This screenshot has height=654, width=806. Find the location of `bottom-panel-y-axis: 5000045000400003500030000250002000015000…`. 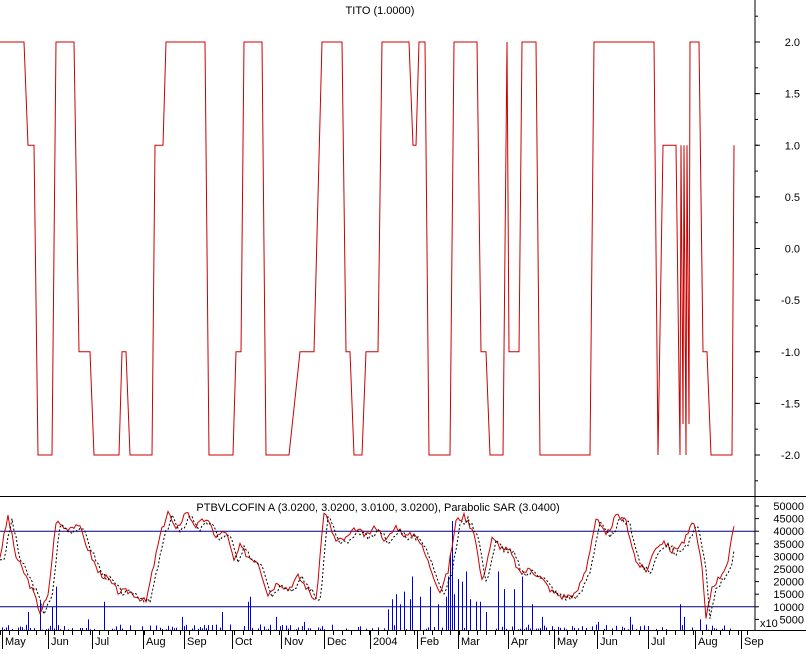

bottom-panel-y-axis: 5000045000400003500030000250002000015000… is located at coordinates (779, 563).